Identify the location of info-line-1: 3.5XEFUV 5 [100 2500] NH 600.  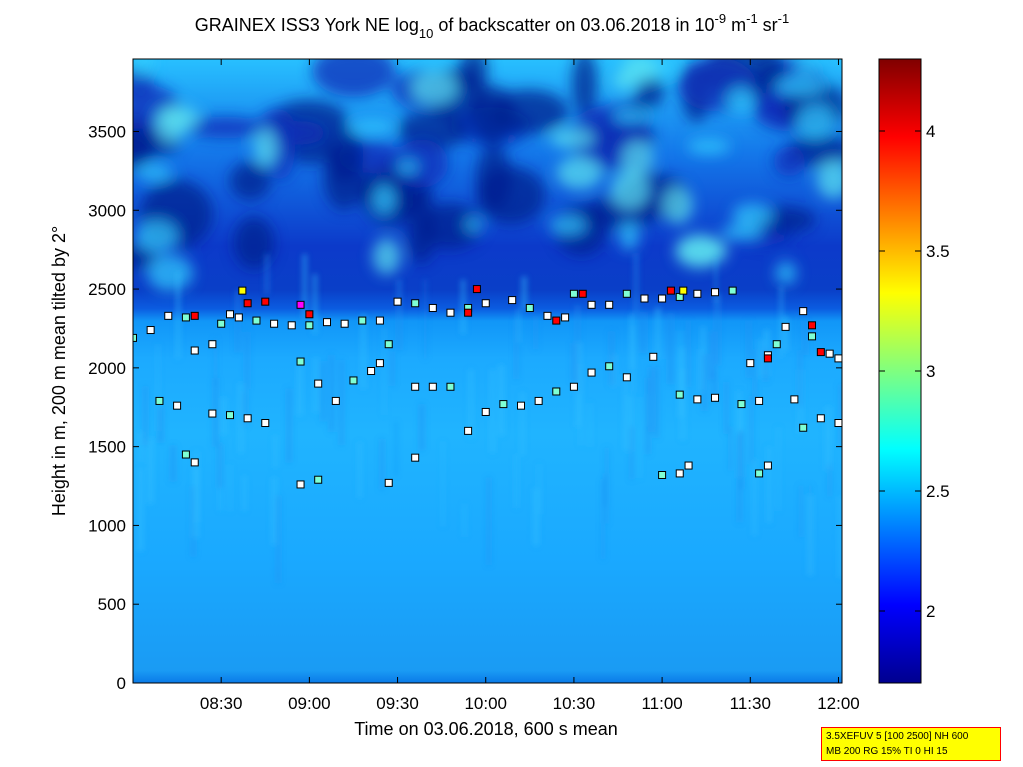
(897, 736).